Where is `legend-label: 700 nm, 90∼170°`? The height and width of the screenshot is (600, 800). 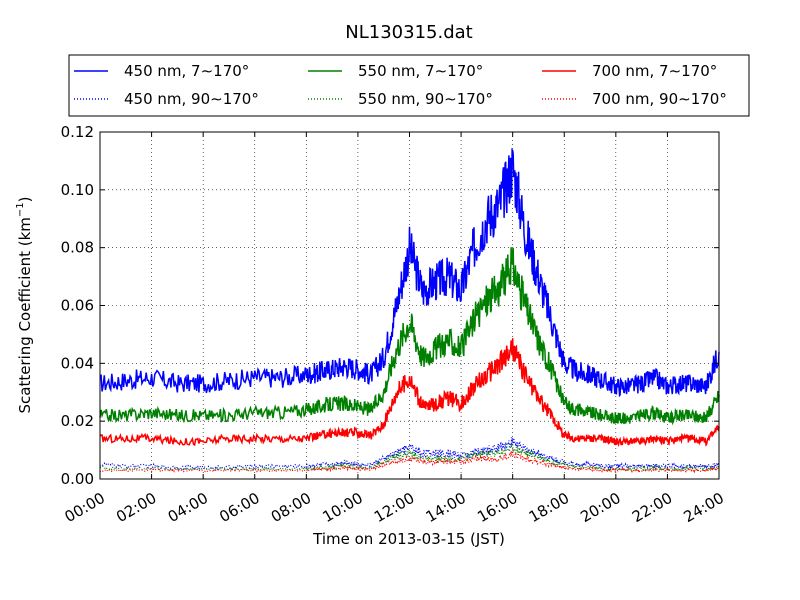
legend-label: 700 nm, 90∼170° is located at coordinates (659, 99).